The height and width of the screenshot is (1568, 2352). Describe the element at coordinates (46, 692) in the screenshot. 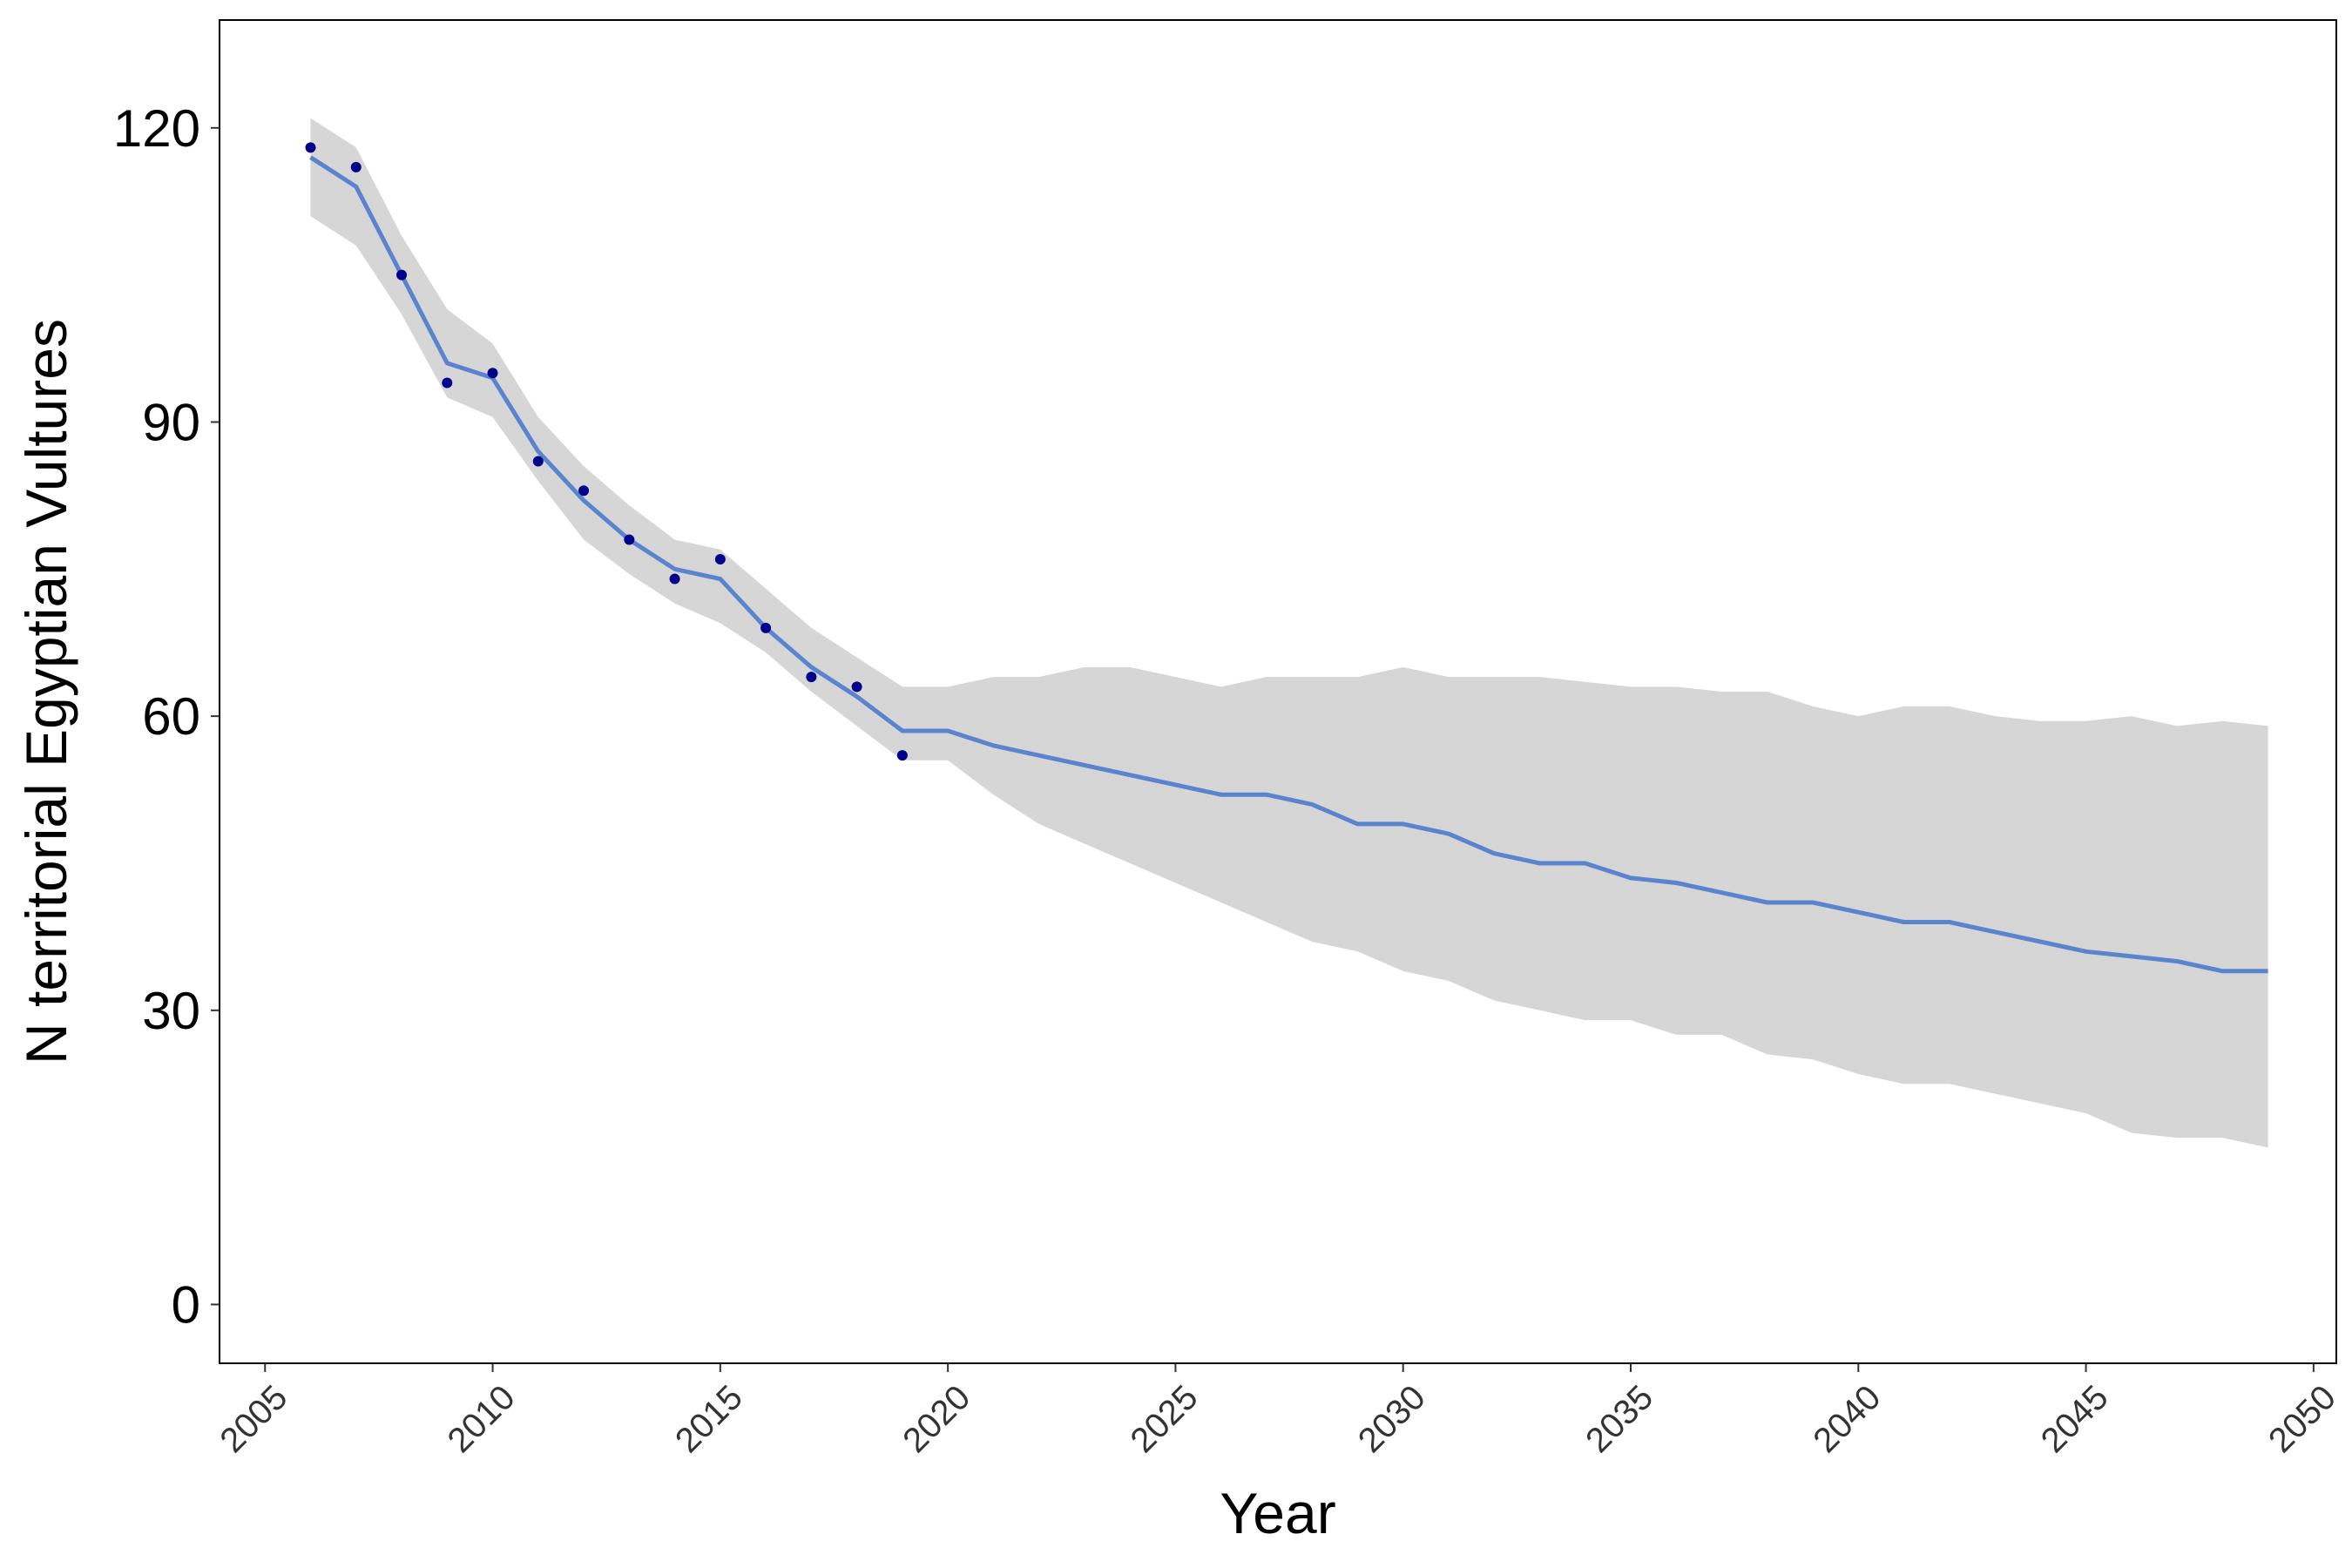

I see `y-axis-title: N territorial Egyptian Vultures` at that location.